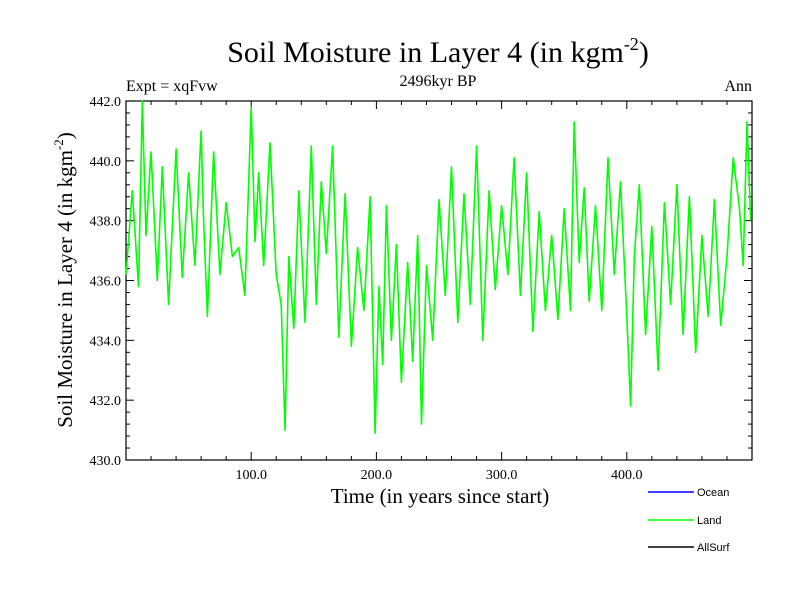 This screenshot has height=600, width=800. What do you see at coordinates (713, 493) in the screenshot?
I see `legend-label-ocean: Ocean` at bounding box center [713, 493].